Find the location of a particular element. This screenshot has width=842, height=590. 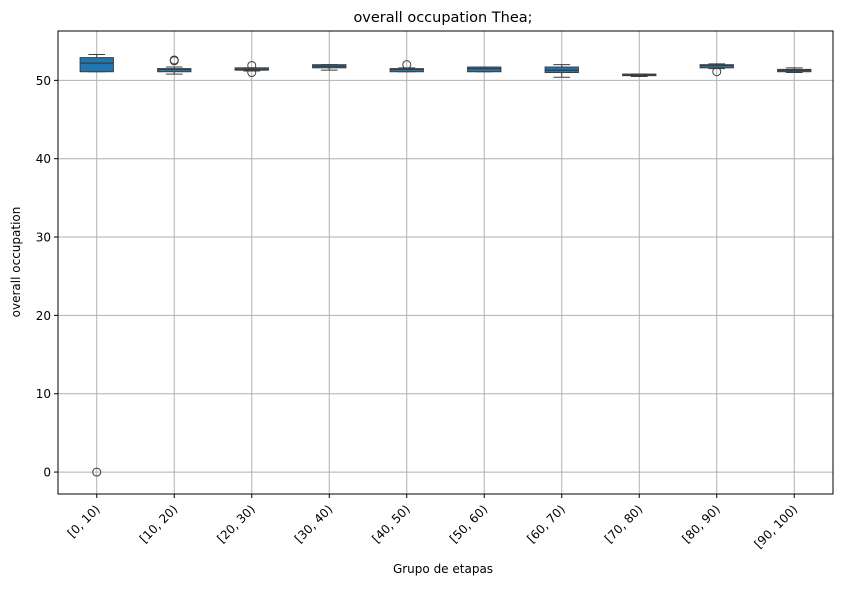

x-tick-label: [70, 80) is located at coordinates (624, 524).